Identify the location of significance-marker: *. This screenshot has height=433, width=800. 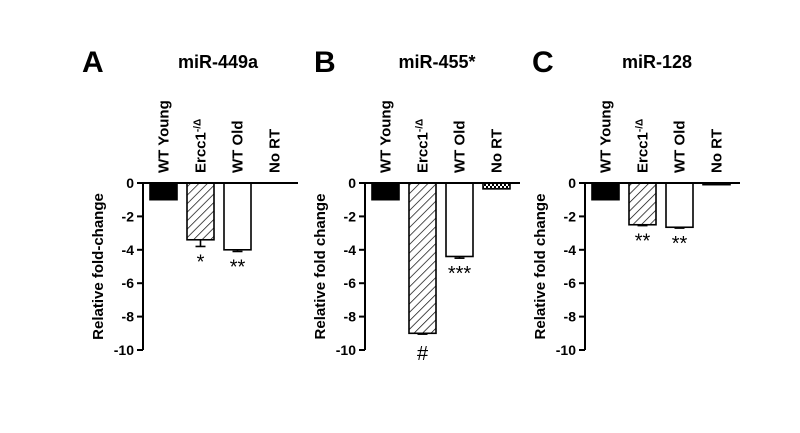
(201, 262).